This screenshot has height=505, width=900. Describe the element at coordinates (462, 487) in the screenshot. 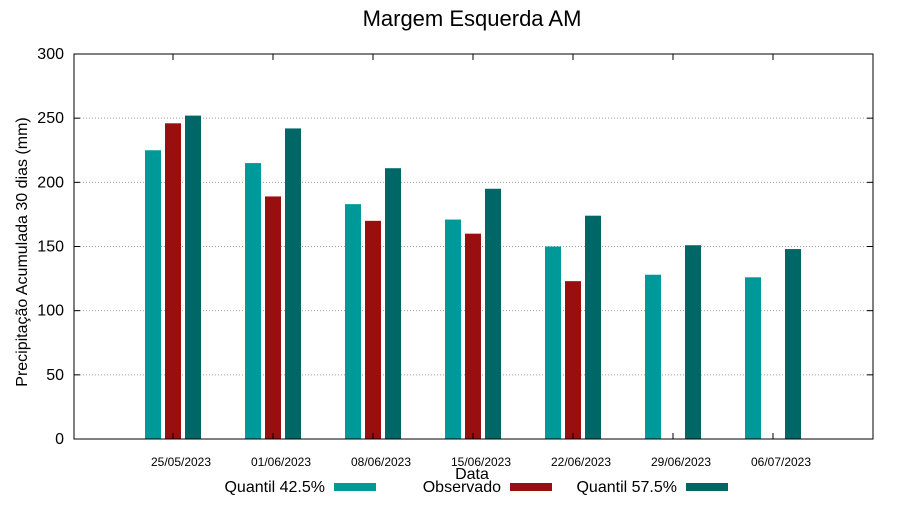

I see `legend-label: Observado` at that location.